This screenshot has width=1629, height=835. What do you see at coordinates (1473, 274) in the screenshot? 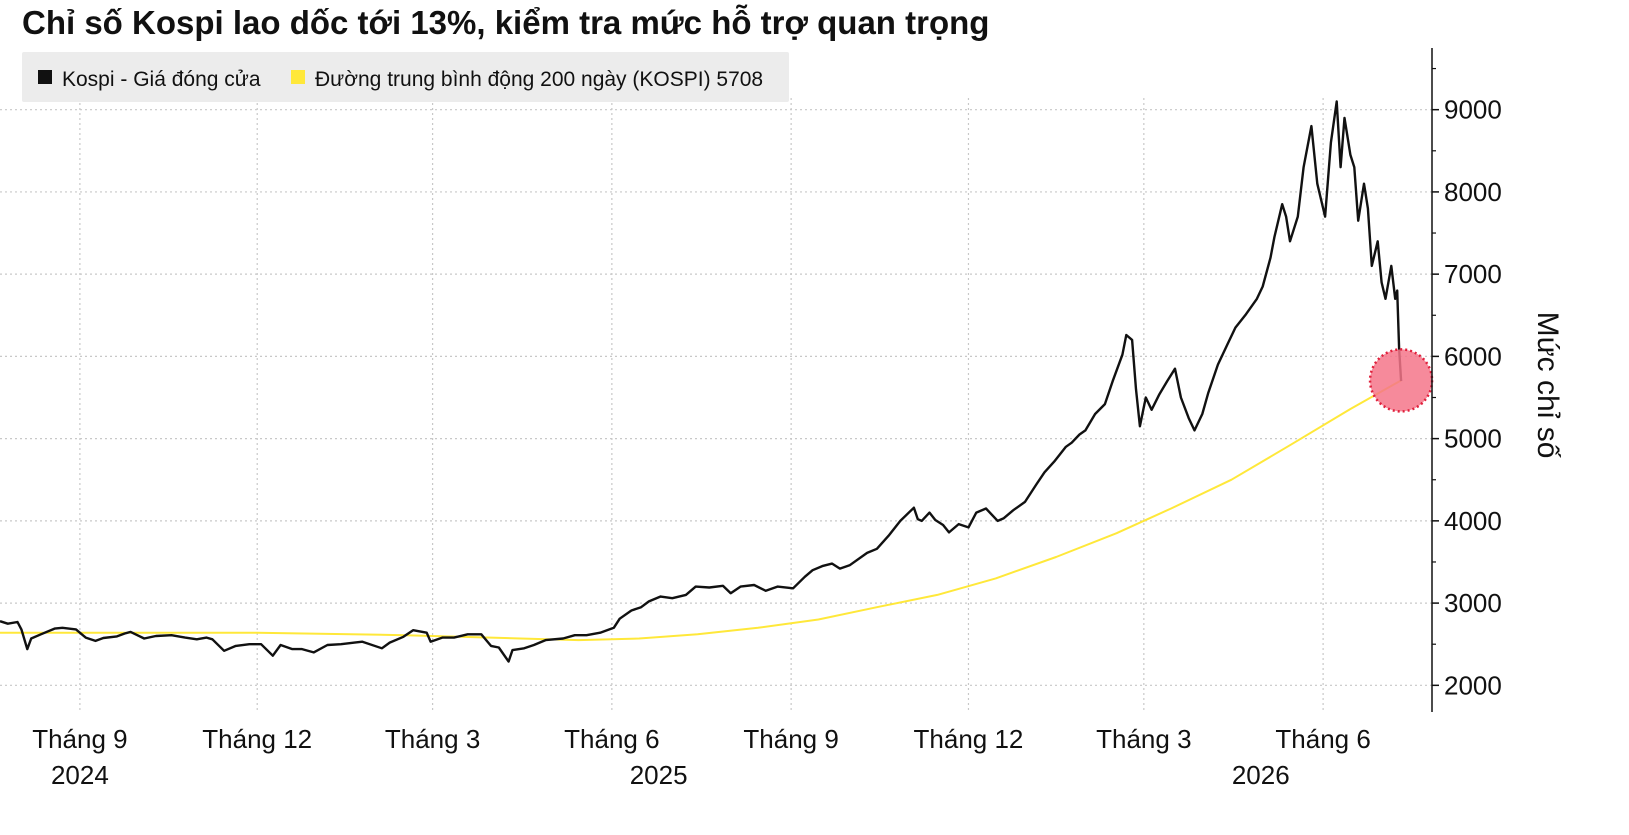
I see `y-tick-label: 7000` at bounding box center [1473, 274].